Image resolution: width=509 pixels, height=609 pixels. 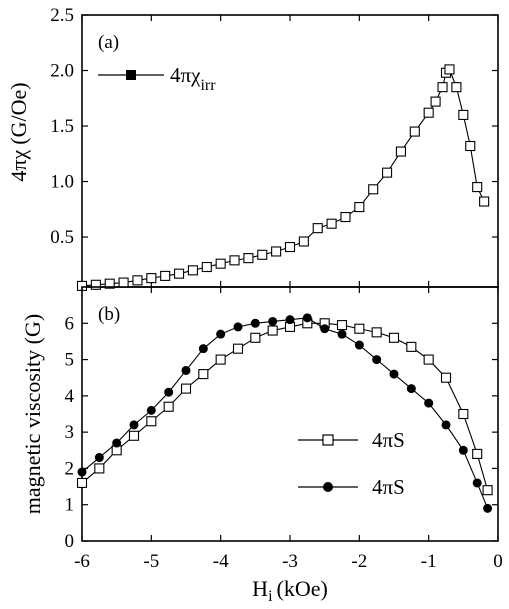 I want to click on y-tick-label: 1.5, so click(x=62, y=126).